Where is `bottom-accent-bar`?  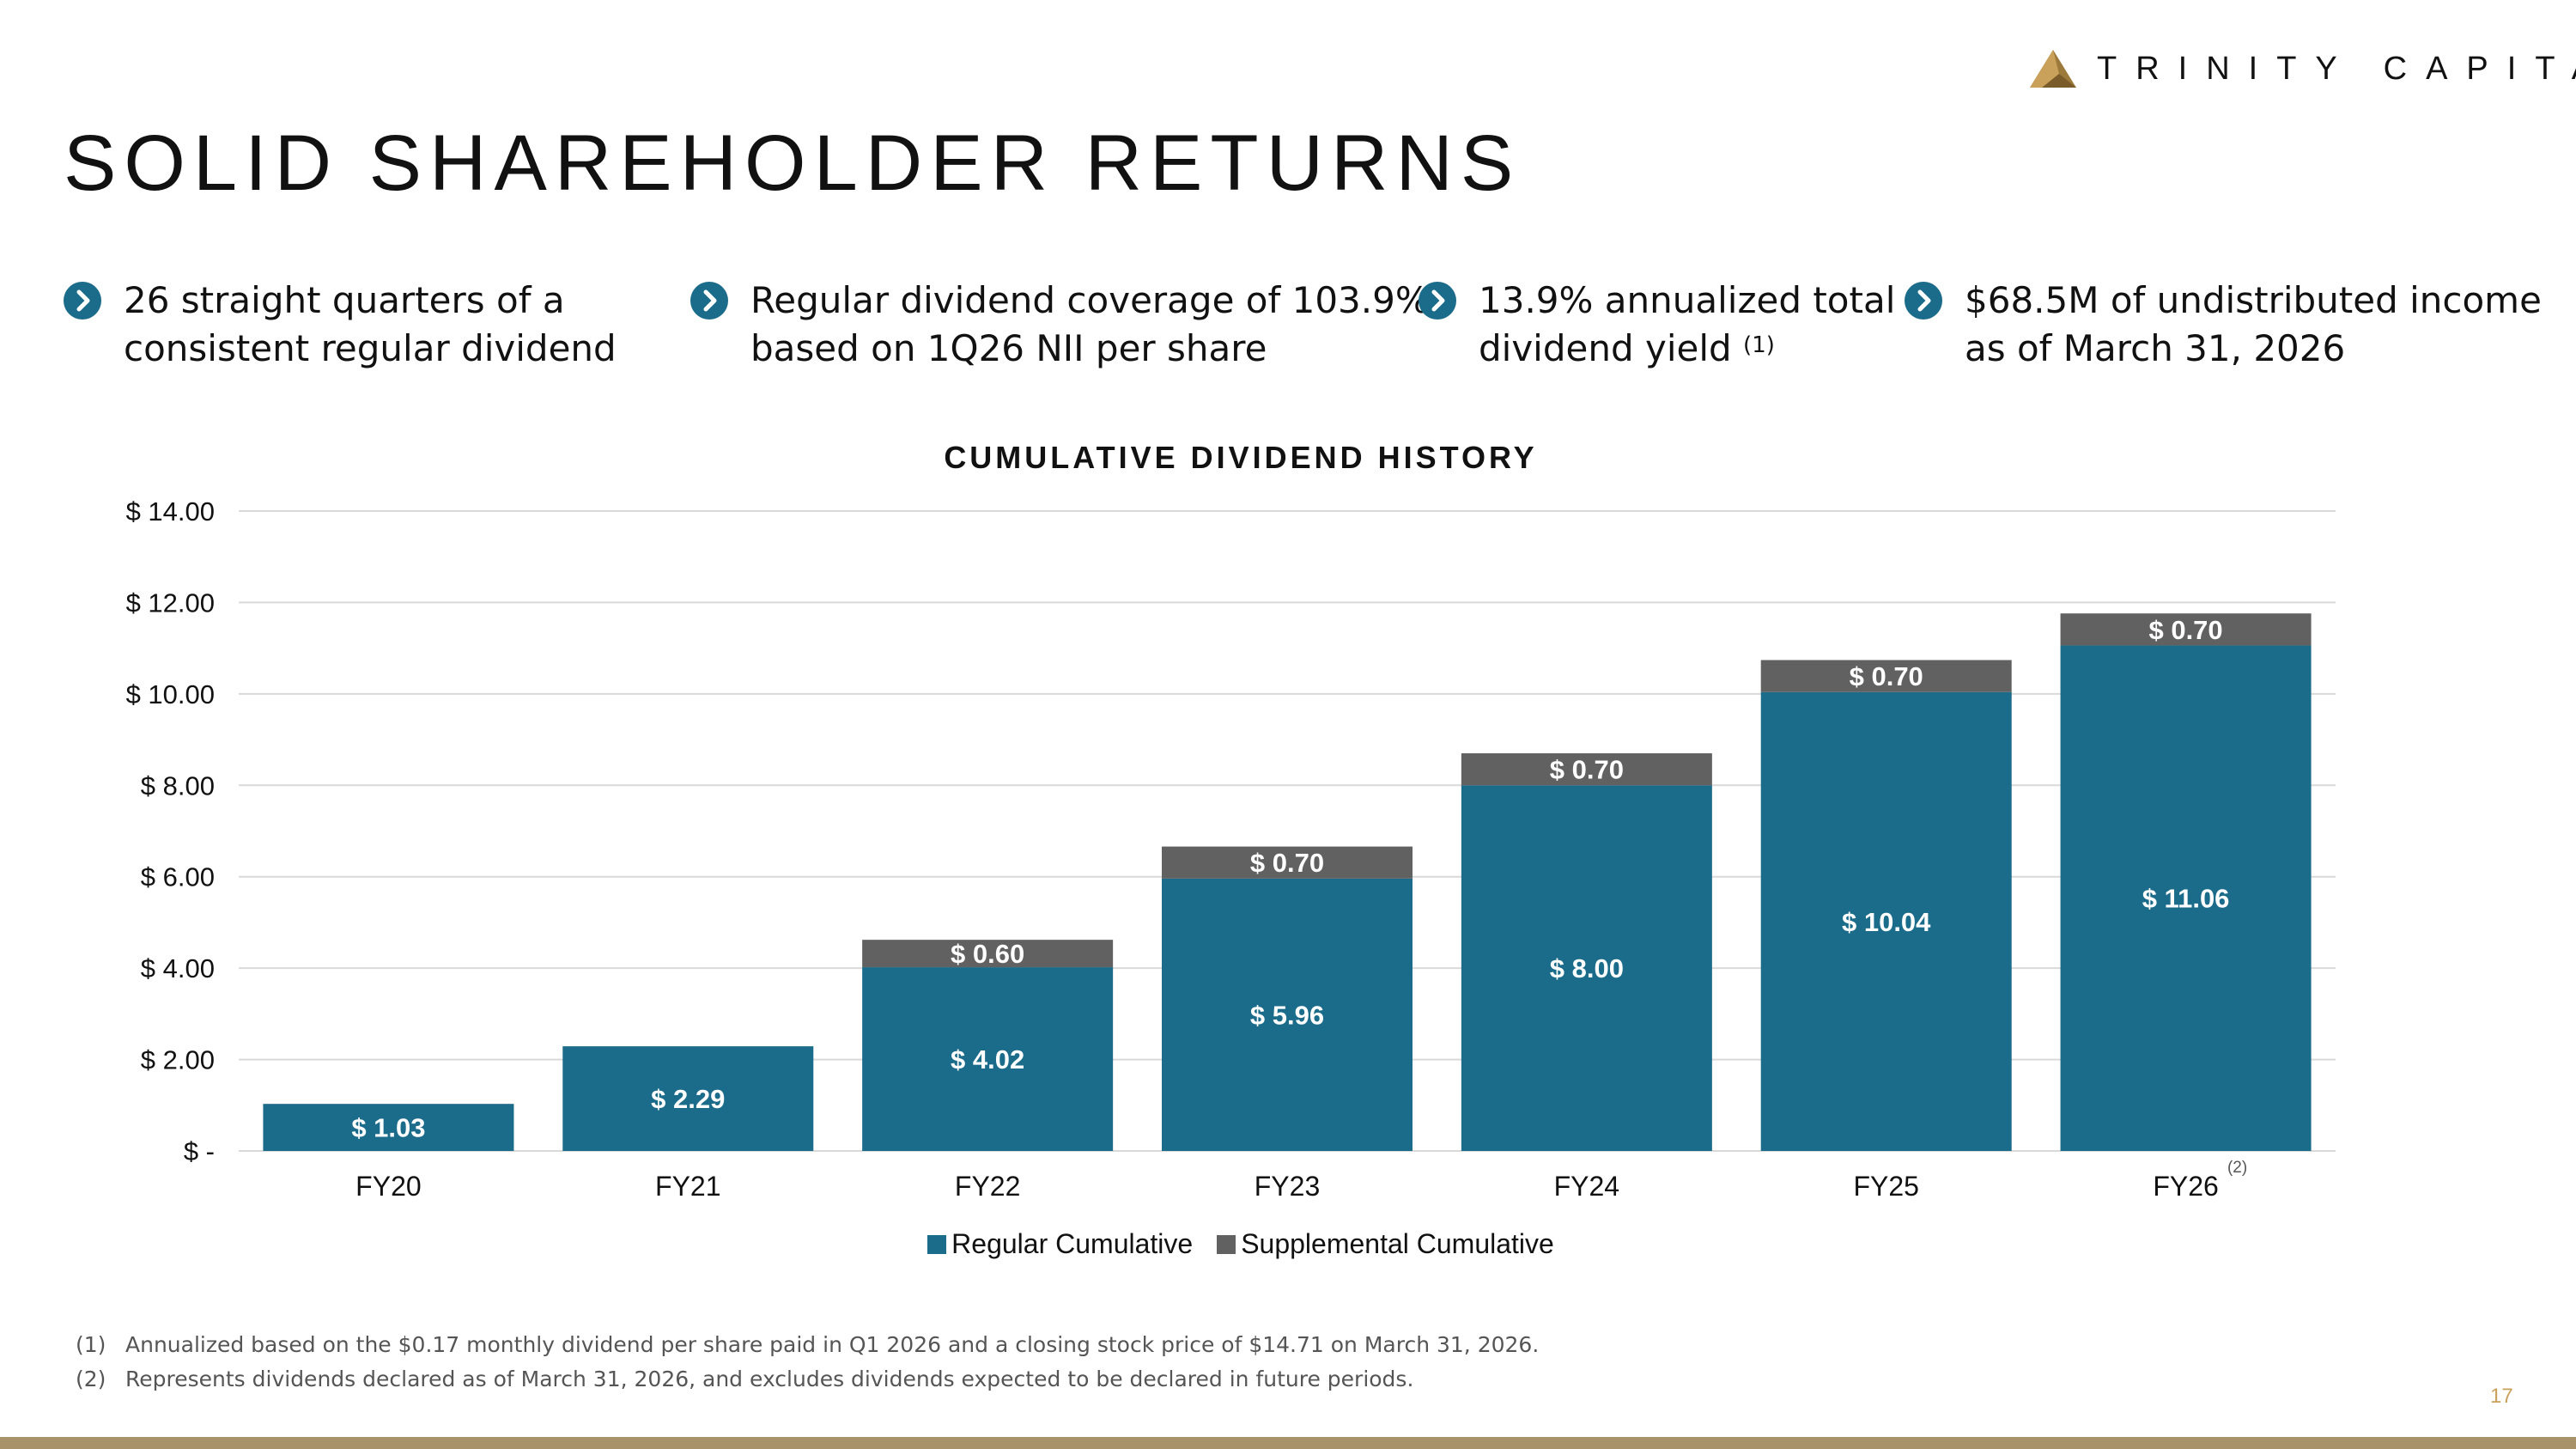 bottom-accent-bar is located at coordinates (1288, 1443).